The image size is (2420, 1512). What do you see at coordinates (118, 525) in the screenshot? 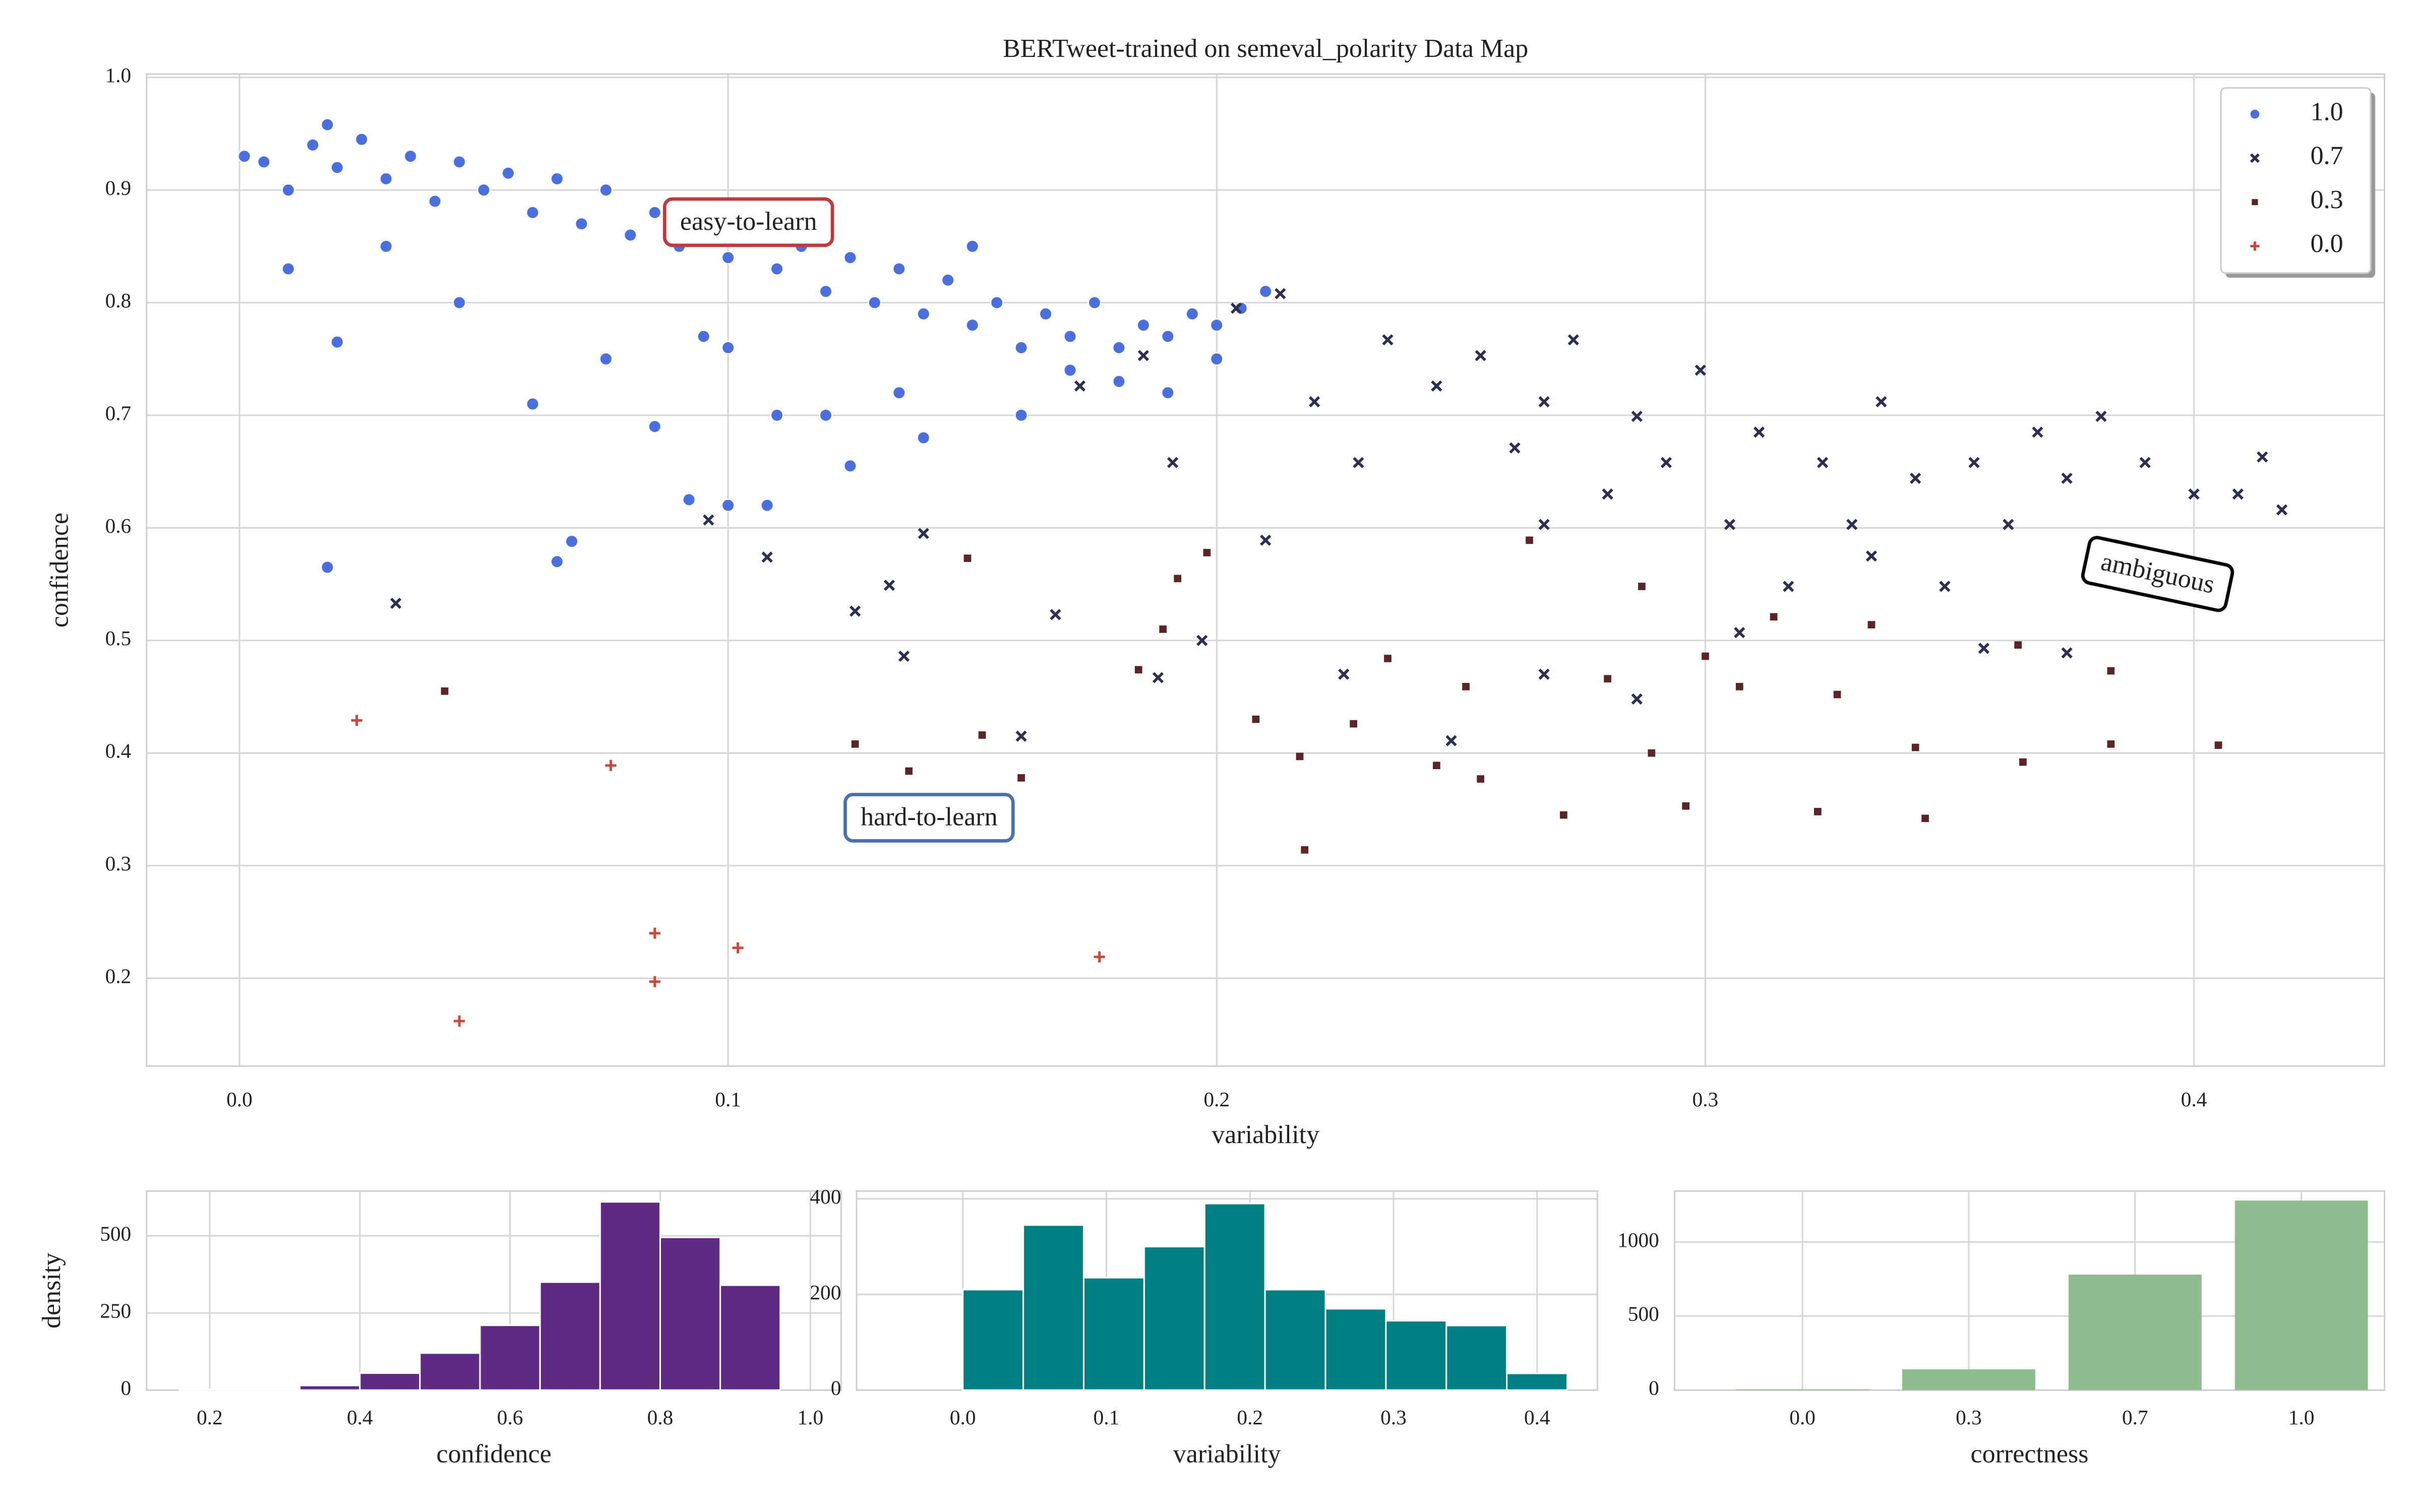
I see `y-tick-label: 0.6` at bounding box center [118, 525].